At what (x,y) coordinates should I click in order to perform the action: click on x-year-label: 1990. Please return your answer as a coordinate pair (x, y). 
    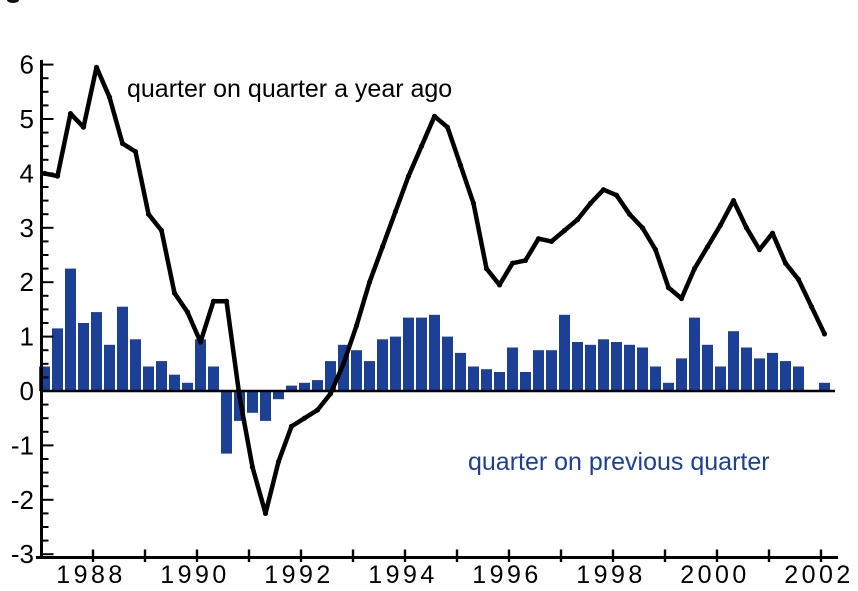
    Looking at the image, I should click on (195, 575).